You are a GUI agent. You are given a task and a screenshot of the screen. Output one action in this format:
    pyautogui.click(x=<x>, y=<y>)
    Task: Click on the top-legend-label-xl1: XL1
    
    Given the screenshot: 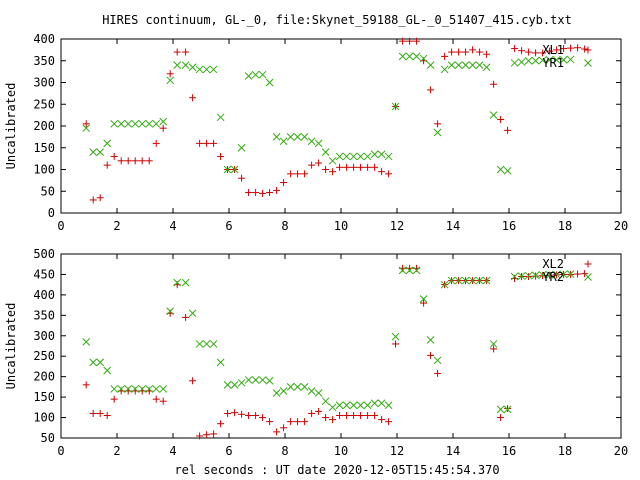 What is the action you would take?
    pyautogui.click(x=553, y=50)
    